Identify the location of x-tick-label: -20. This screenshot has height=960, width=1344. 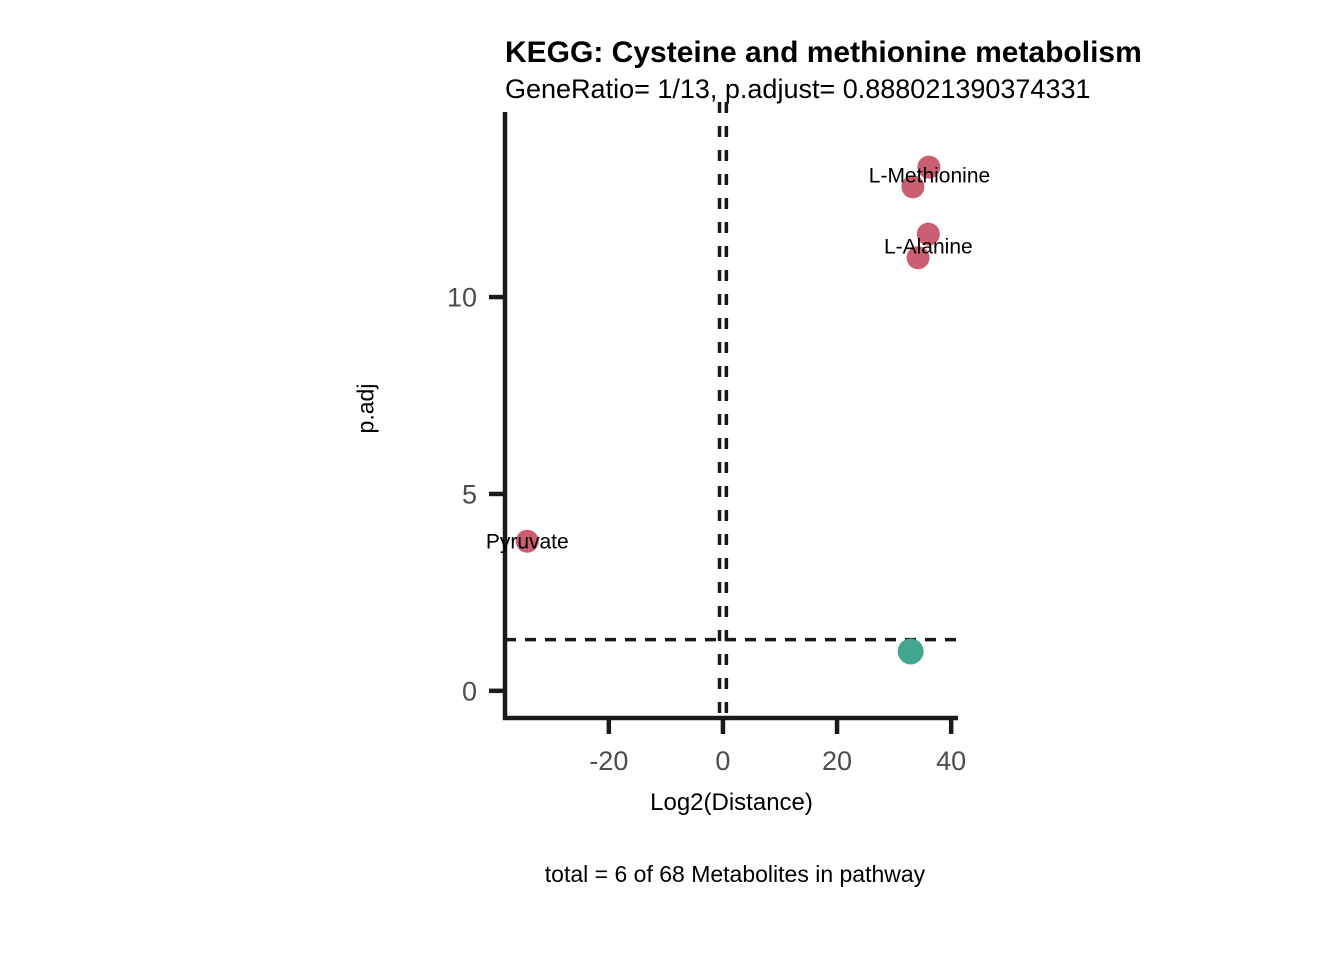
(608, 761).